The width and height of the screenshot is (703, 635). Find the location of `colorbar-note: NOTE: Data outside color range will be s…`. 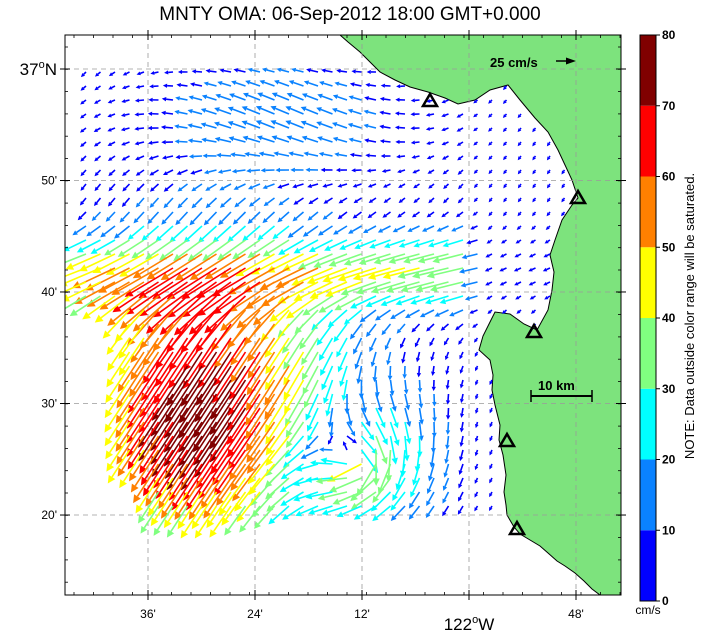

colorbar-note: NOTE: Data outside color range will be s… is located at coordinates (689, 316).